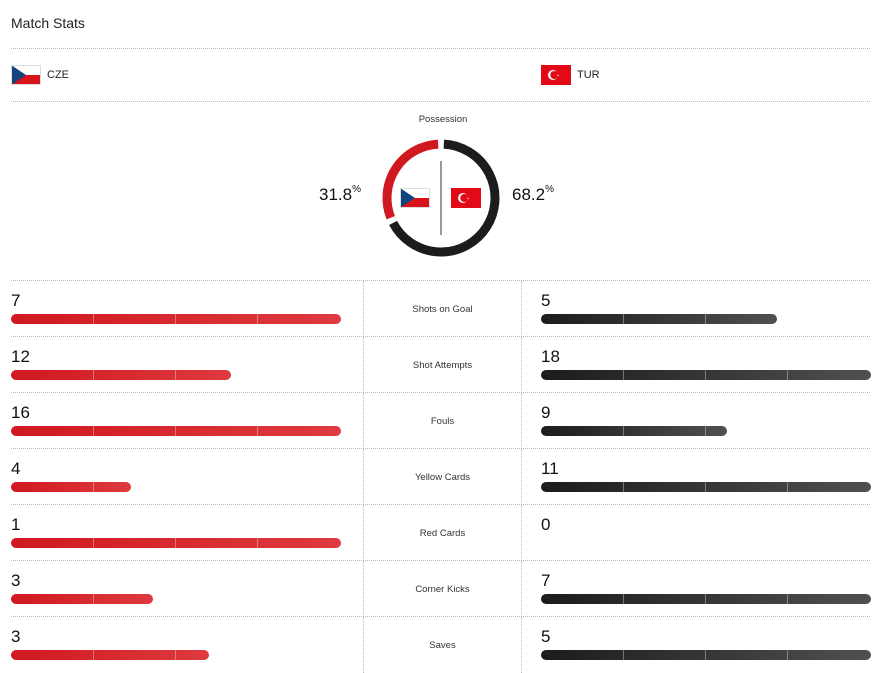  I want to click on stat-label: Corner Kicks, so click(442, 589).